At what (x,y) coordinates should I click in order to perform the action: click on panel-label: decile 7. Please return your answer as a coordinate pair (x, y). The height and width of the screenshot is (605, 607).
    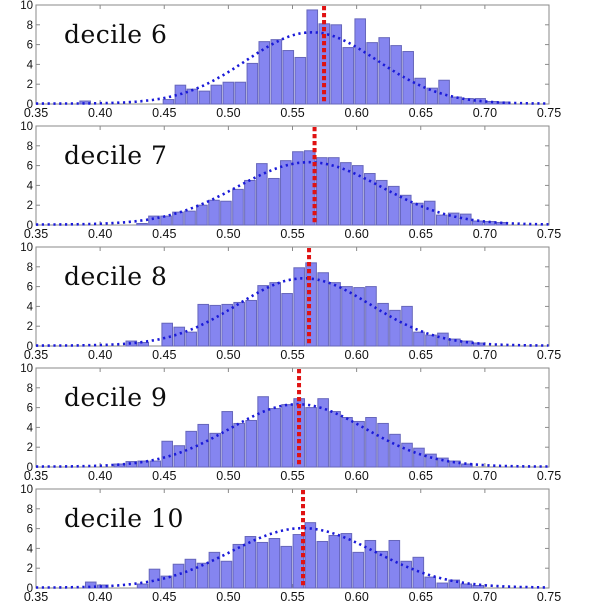
    Looking at the image, I should click on (116, 155).